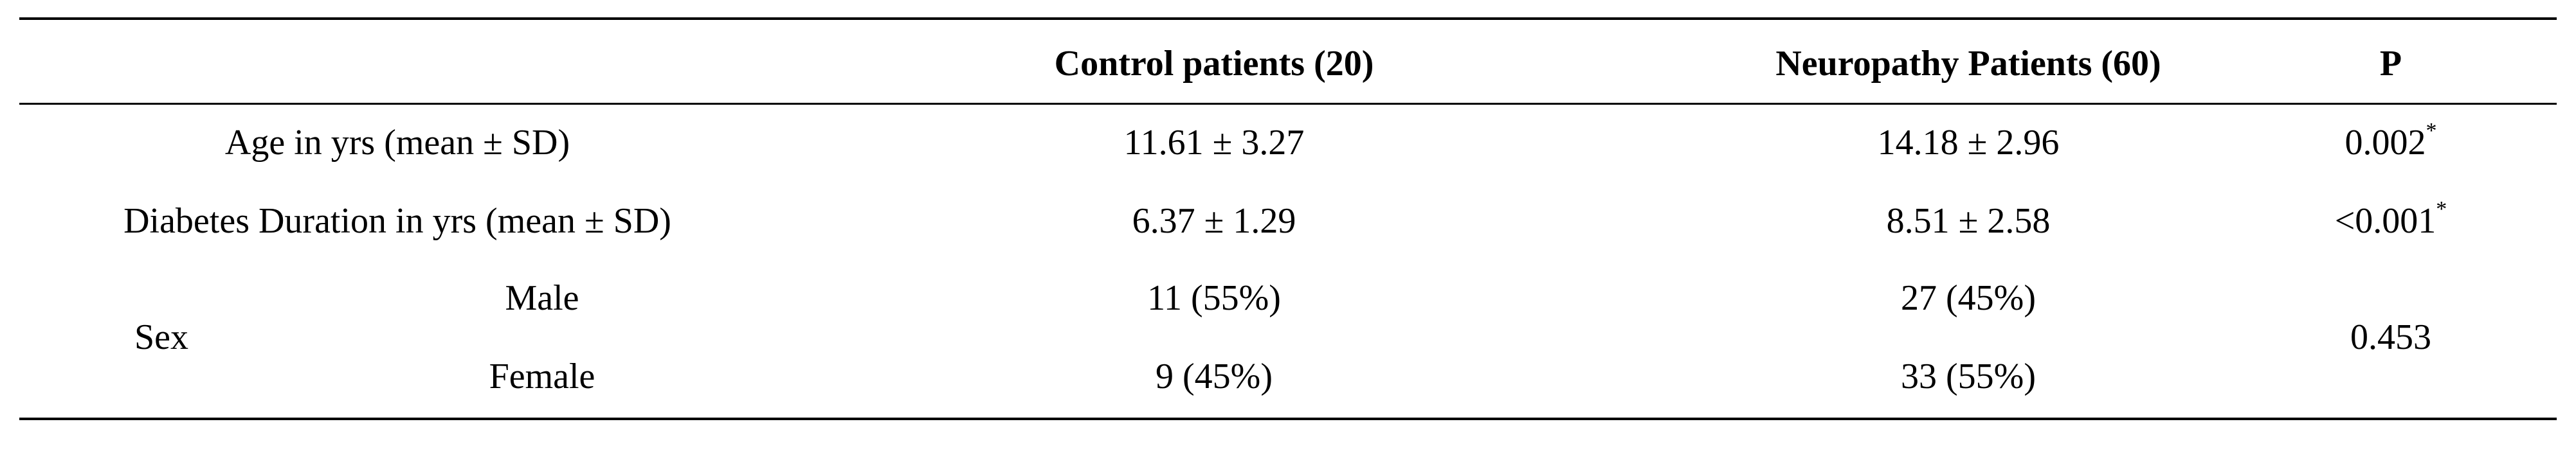  What do you see at coordinates (1214, 143) in the screenshot?
I see `age-control-value: 11.61 ± 3.27` at bounding box center [1214, 143].